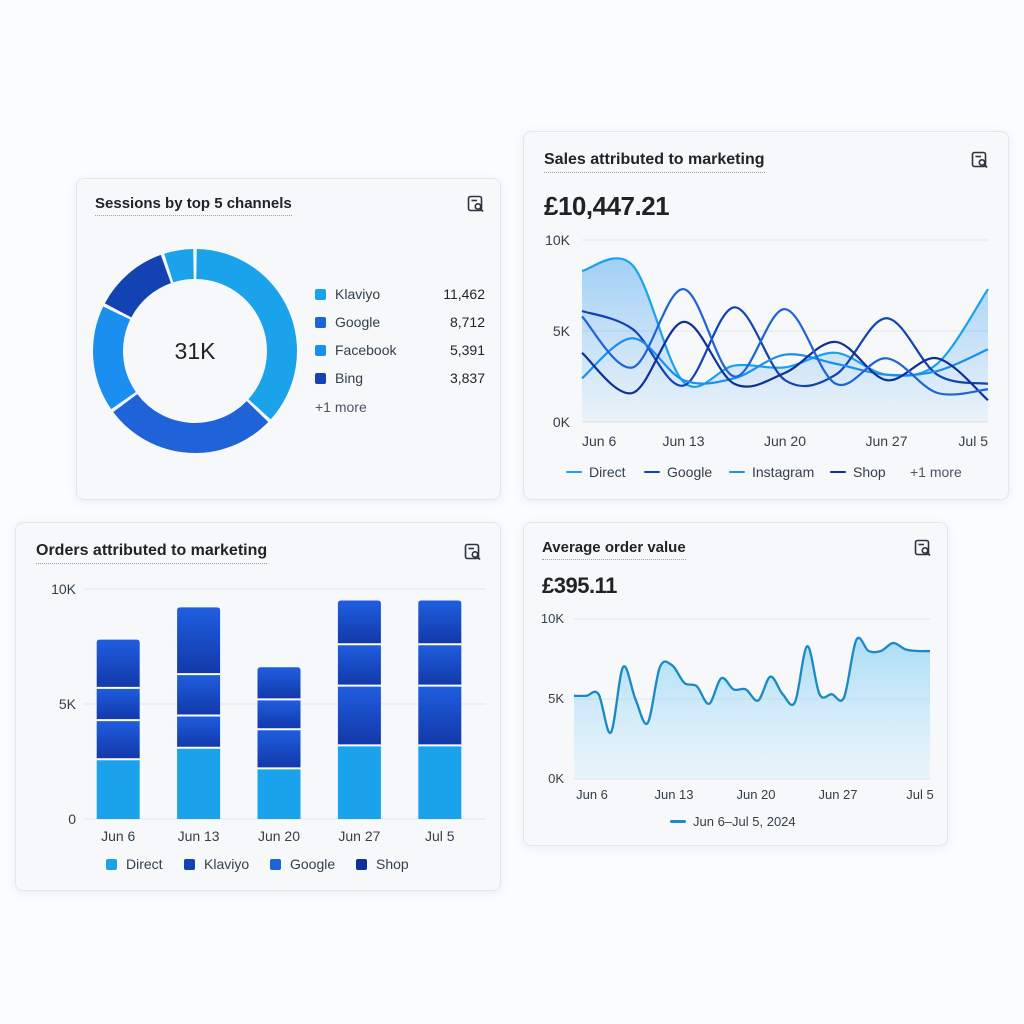  What do you see at coordinates (467, 350) in the screenshot?
I see `legend-value: 5,391` at bounding box center [467, 350].